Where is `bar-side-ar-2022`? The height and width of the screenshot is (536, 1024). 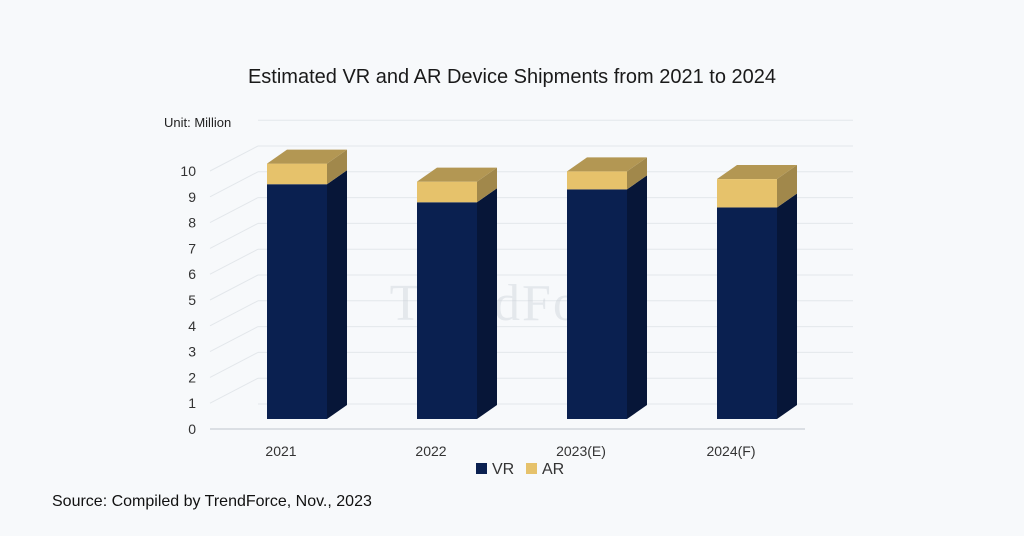 bar-side-ar-2022 is located at coordinates (487, 185).